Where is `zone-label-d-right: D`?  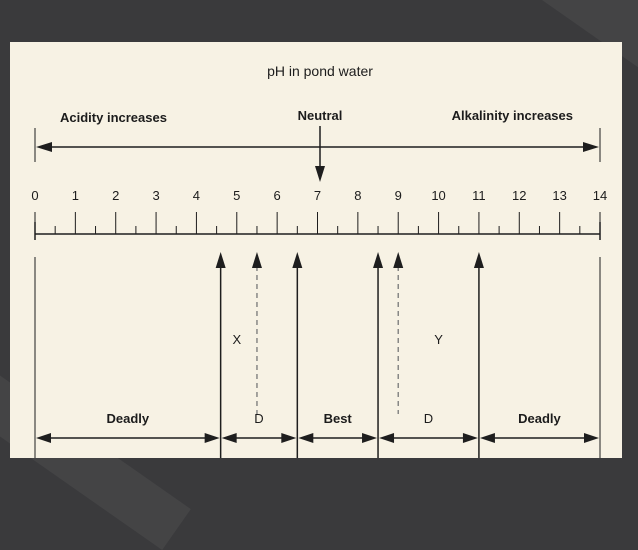 zone-label-d-right: D is located at coordinates (428, 418).